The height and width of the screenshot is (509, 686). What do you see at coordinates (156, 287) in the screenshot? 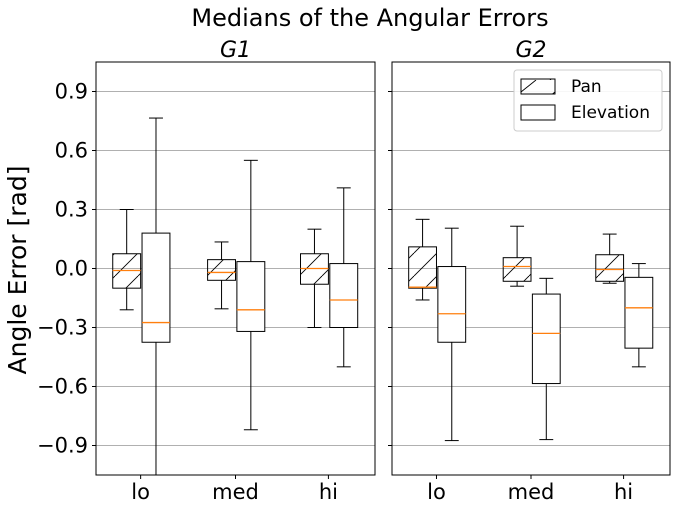
I see `box-g1-elevation-lo-box` at bounding box center [156, 287].